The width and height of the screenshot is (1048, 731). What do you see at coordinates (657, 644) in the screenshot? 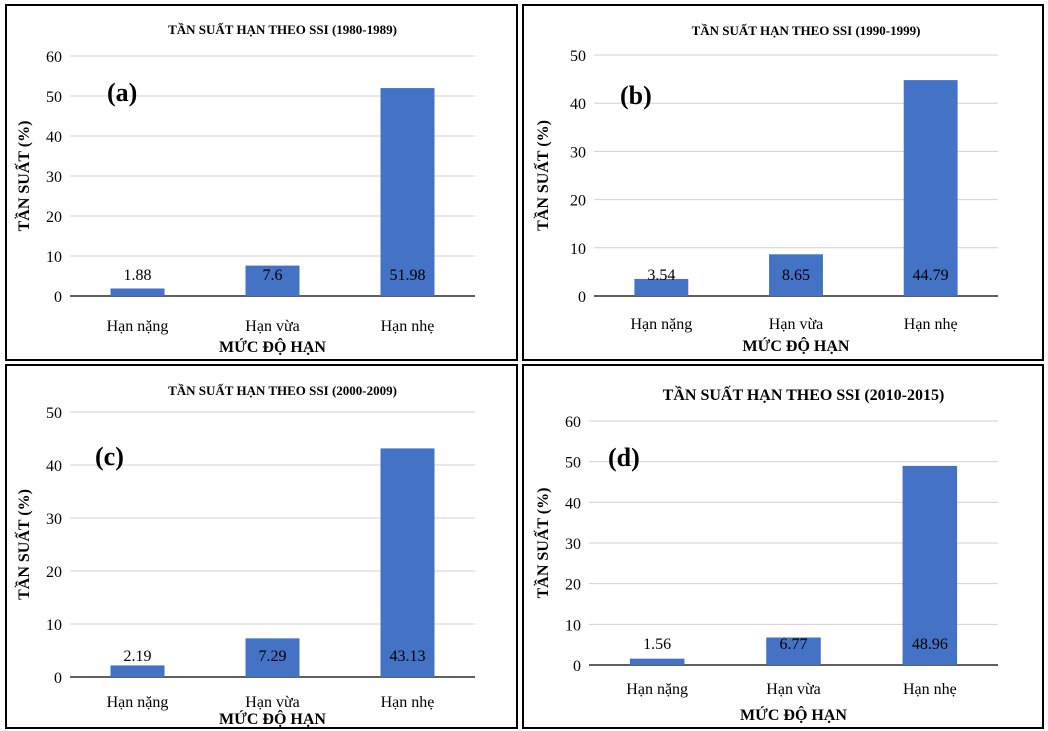
I see `bar-value-label: 1.56` at bounding box center [657, 644].